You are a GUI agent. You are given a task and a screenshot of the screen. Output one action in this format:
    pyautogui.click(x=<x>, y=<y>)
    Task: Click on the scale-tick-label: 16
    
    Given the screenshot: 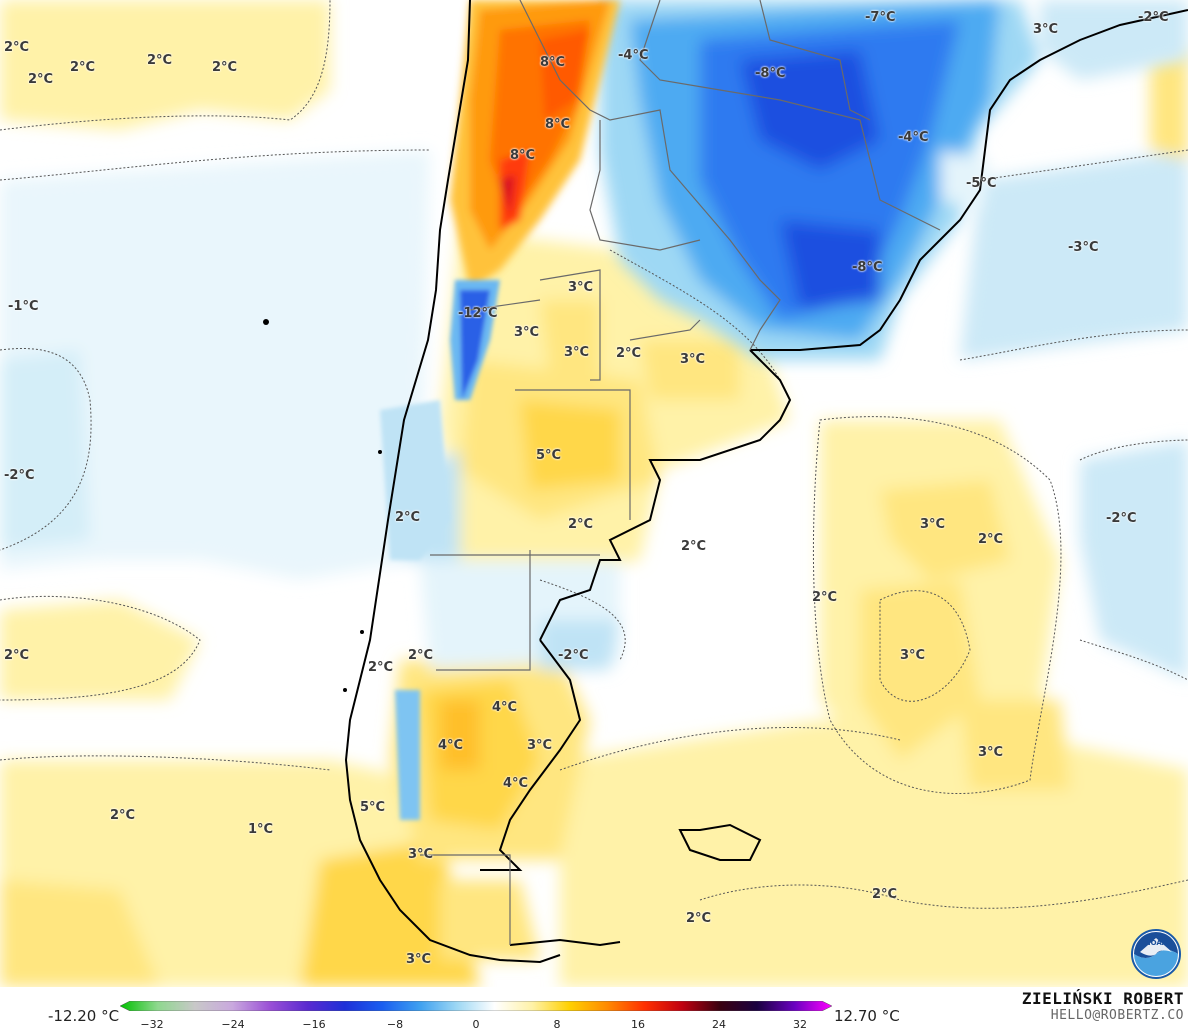 What is the action you would take?
    pyautogui.click(x=638, y=1024)
    